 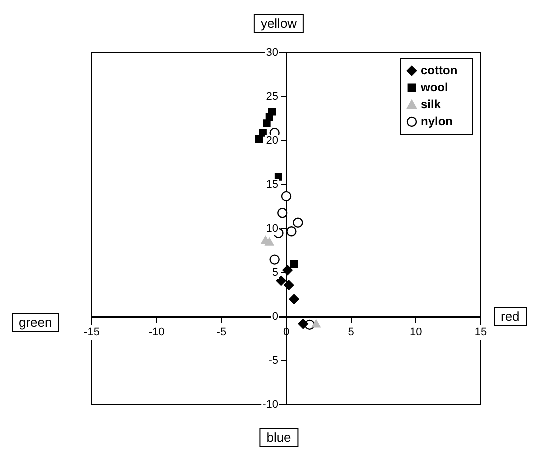 What do you see at coordinates (431, 104) in the screenshot?
I see `legend-label: silk` at bounding box center [431, 104].